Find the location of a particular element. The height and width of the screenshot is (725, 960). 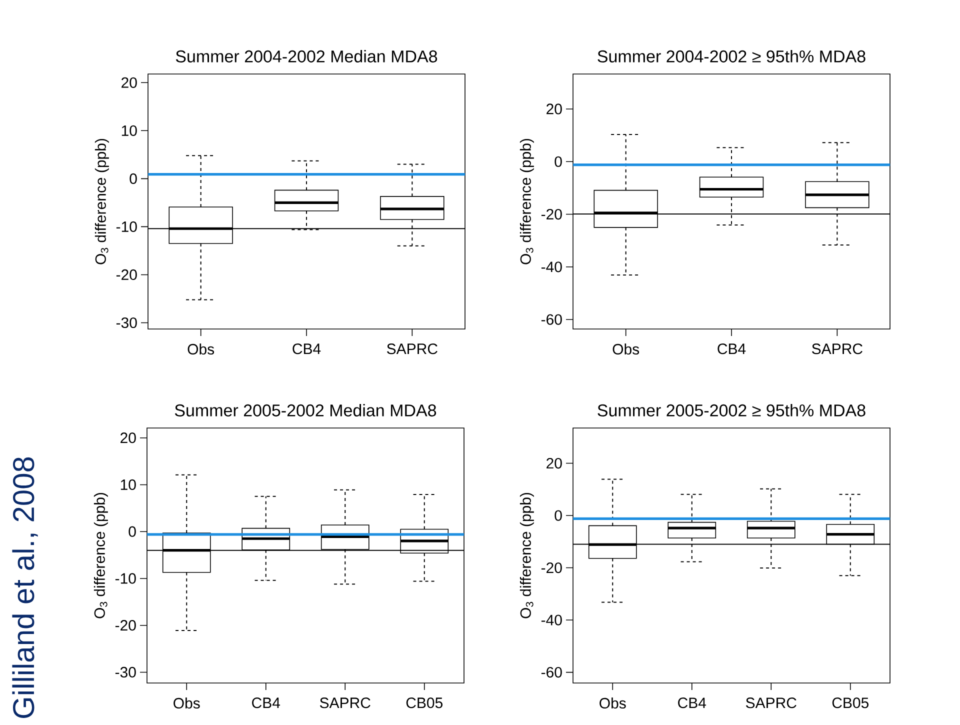

chart-title: Summer 2005-2002 ≥ 95th% MDA8 is located at coordinates (732, 410).